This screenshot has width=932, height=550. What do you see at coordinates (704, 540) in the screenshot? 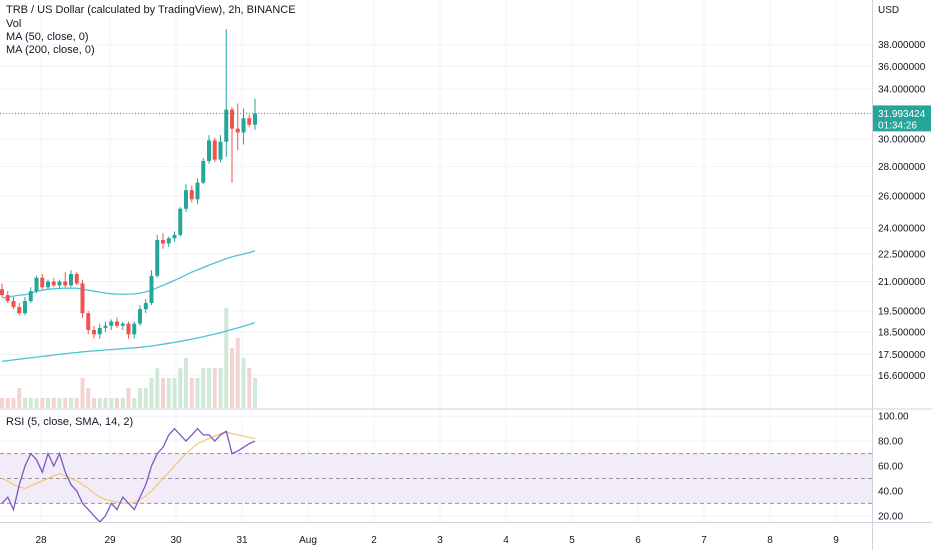
I see `time-tick-label: 7` at bounding box center [704, 540].